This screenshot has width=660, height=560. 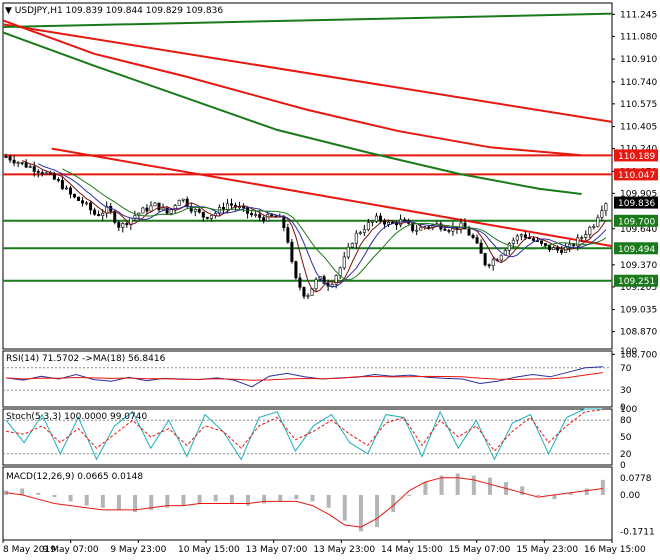 I want to click on rsi-axis-label: 70, so click(x=626, y=369).